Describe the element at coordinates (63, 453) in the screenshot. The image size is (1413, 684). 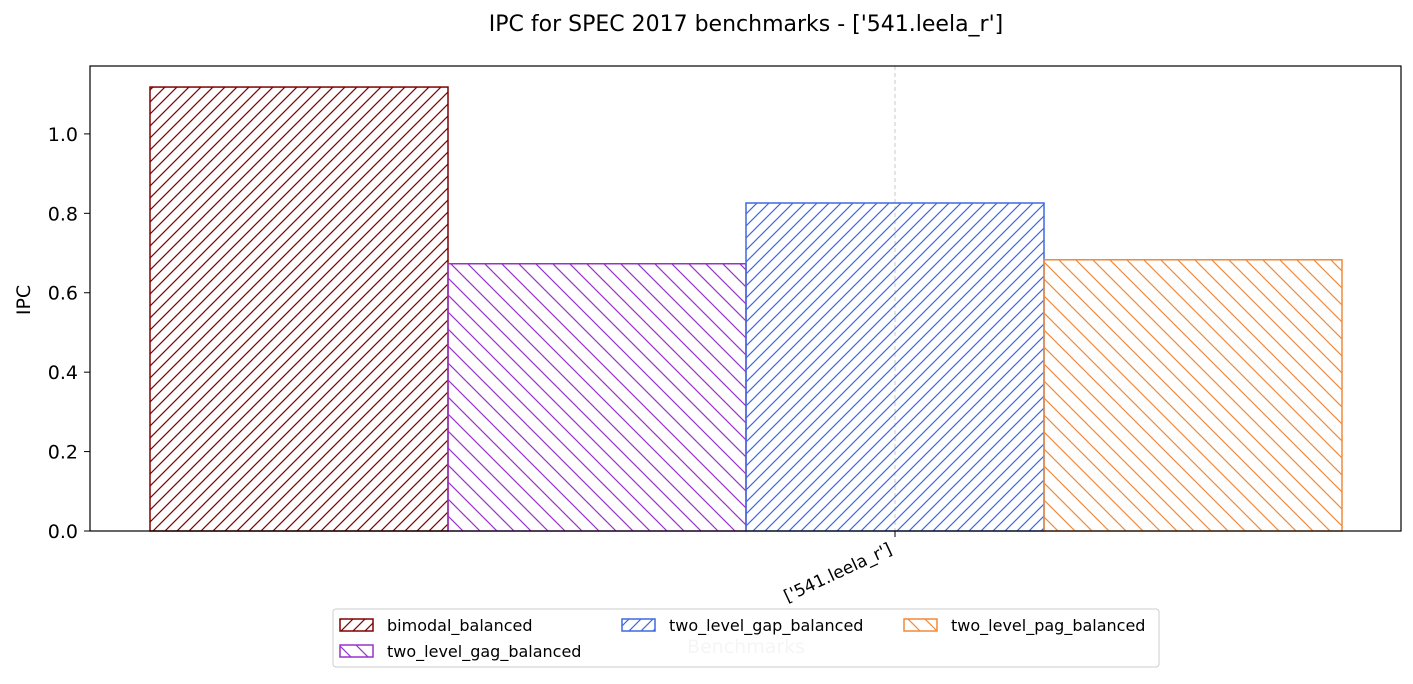
I see `y-tick-label: 0.2` at that location.